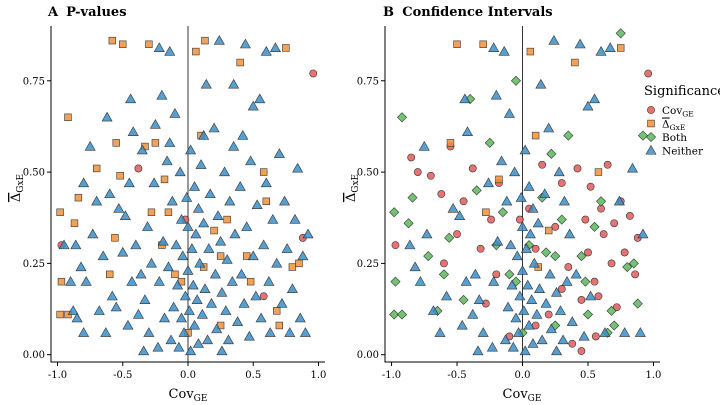 The width and height of the screenshot is (720, 405). What do you see at coordinates (522, 395) in the screenshot?
I see `panel-b-xlabel: CovGE` at bounding box center [522, 395].